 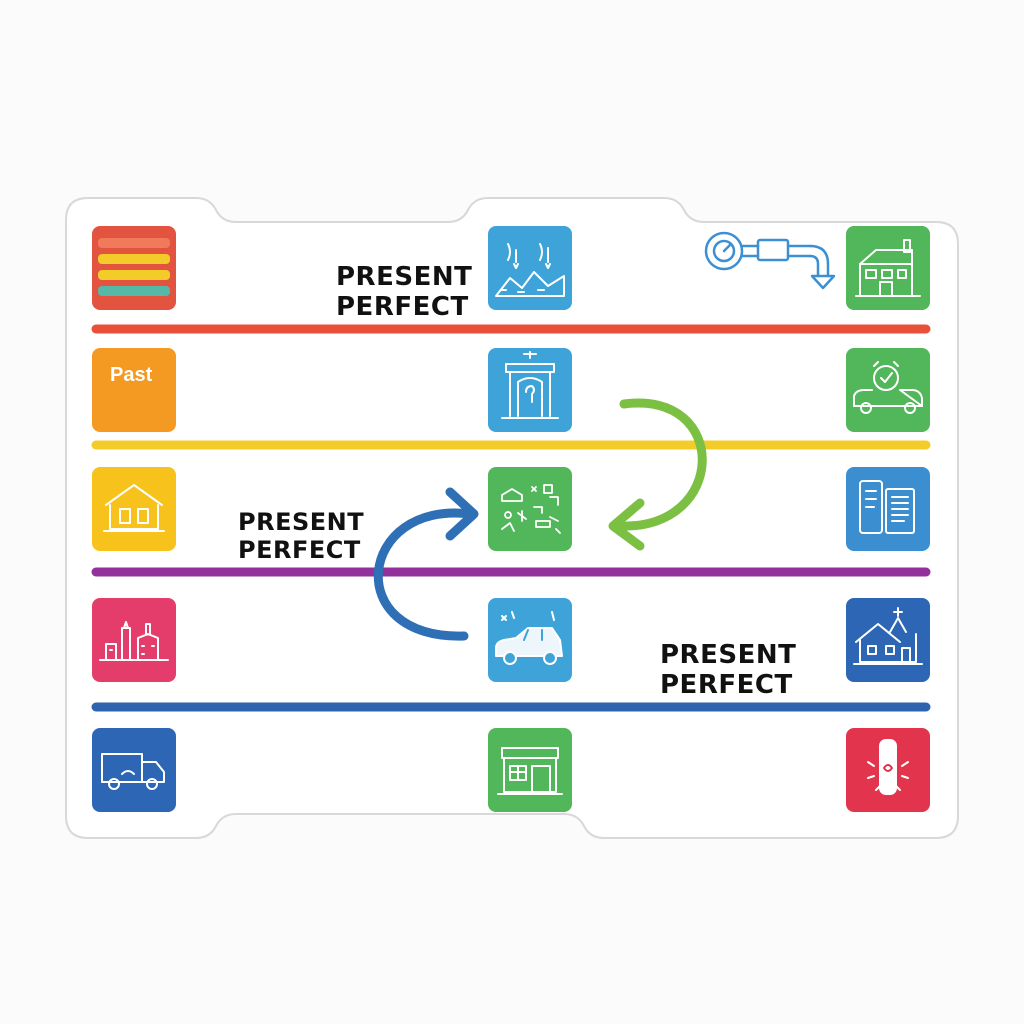 I want to click on church-tile, so click(x=888, y=640).